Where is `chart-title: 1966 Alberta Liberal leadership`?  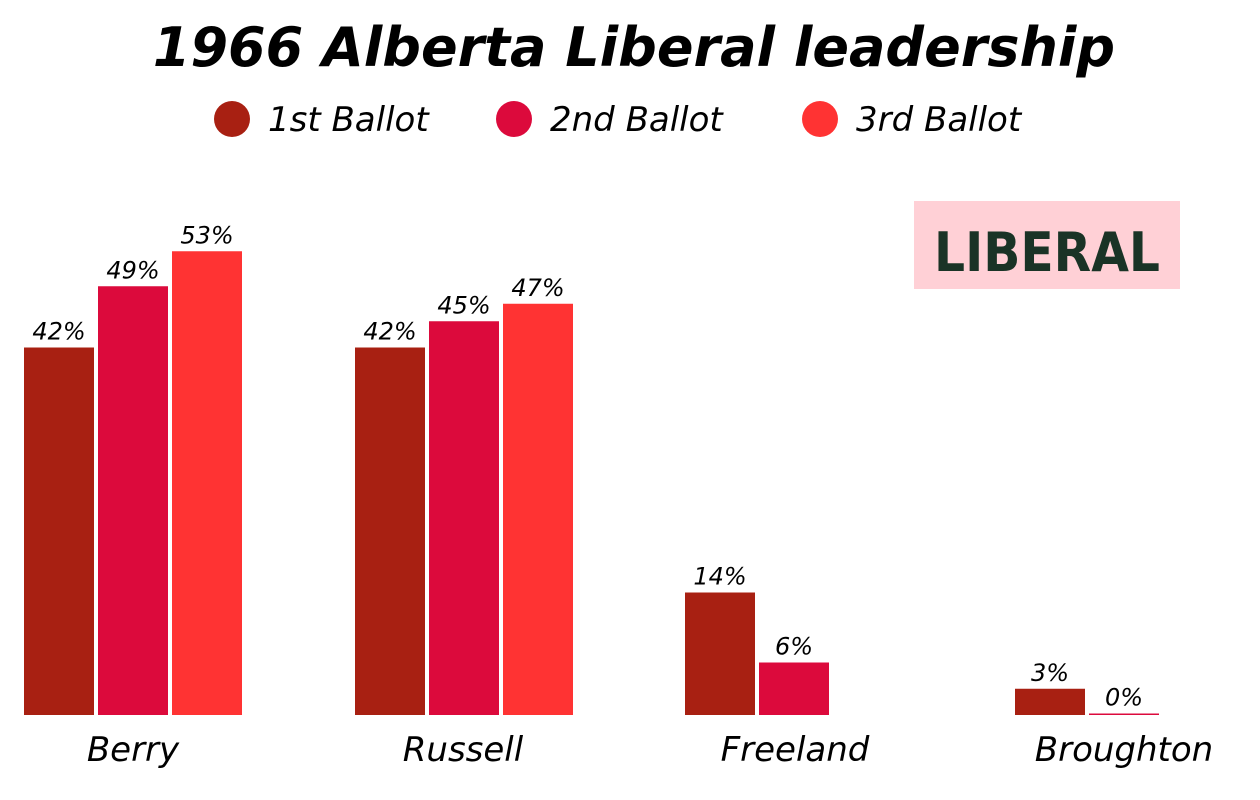 chart-title: 1966 Alberta Liberal leadership is located at coordinates (634, 47).